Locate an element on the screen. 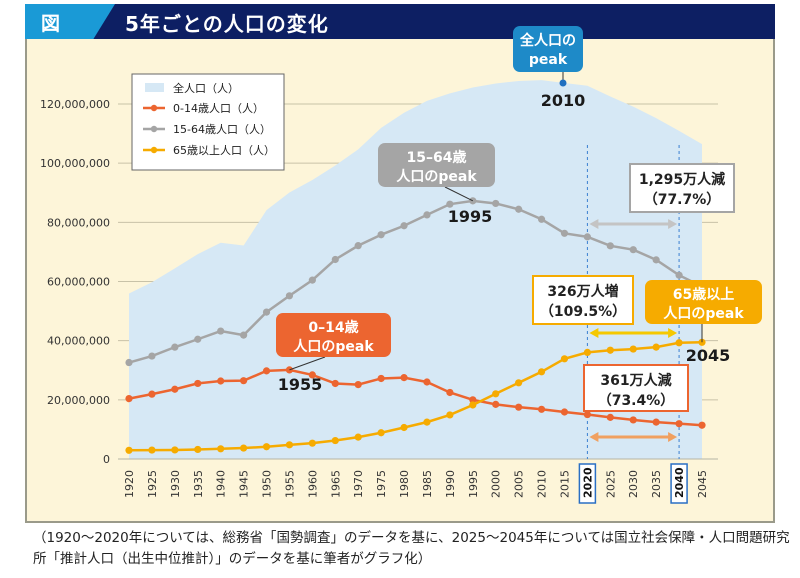 The image size is (800, 578). x-tick-label: 1980 is located at coordinates (404, 484).